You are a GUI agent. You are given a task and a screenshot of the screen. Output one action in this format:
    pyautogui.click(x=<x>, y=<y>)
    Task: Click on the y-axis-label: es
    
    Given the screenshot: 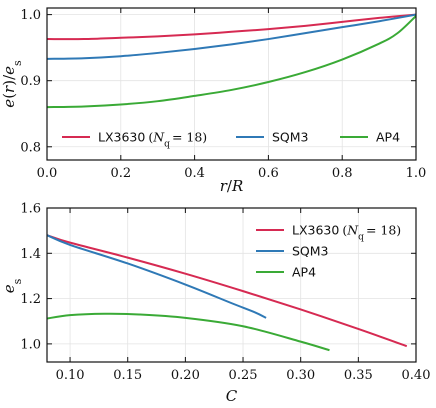 What is the action you would take?
    pyautogui.click(x=12, y=285)
    